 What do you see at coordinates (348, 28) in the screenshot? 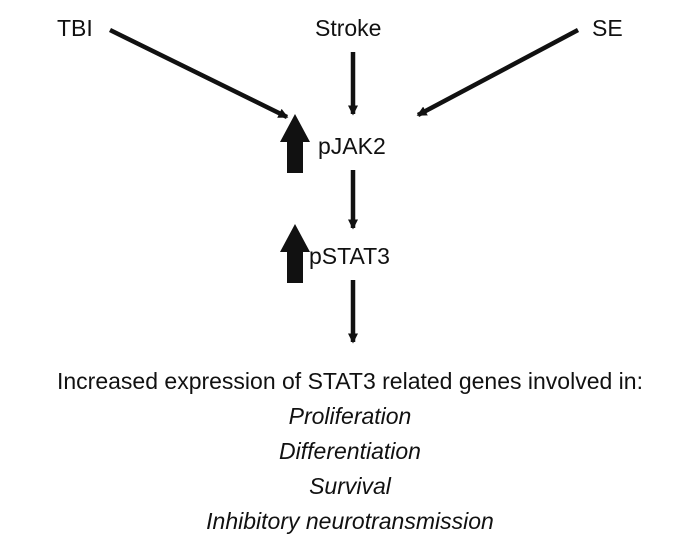
I see `input-label-stroke: Stroke` at bounding box center [348, 28].